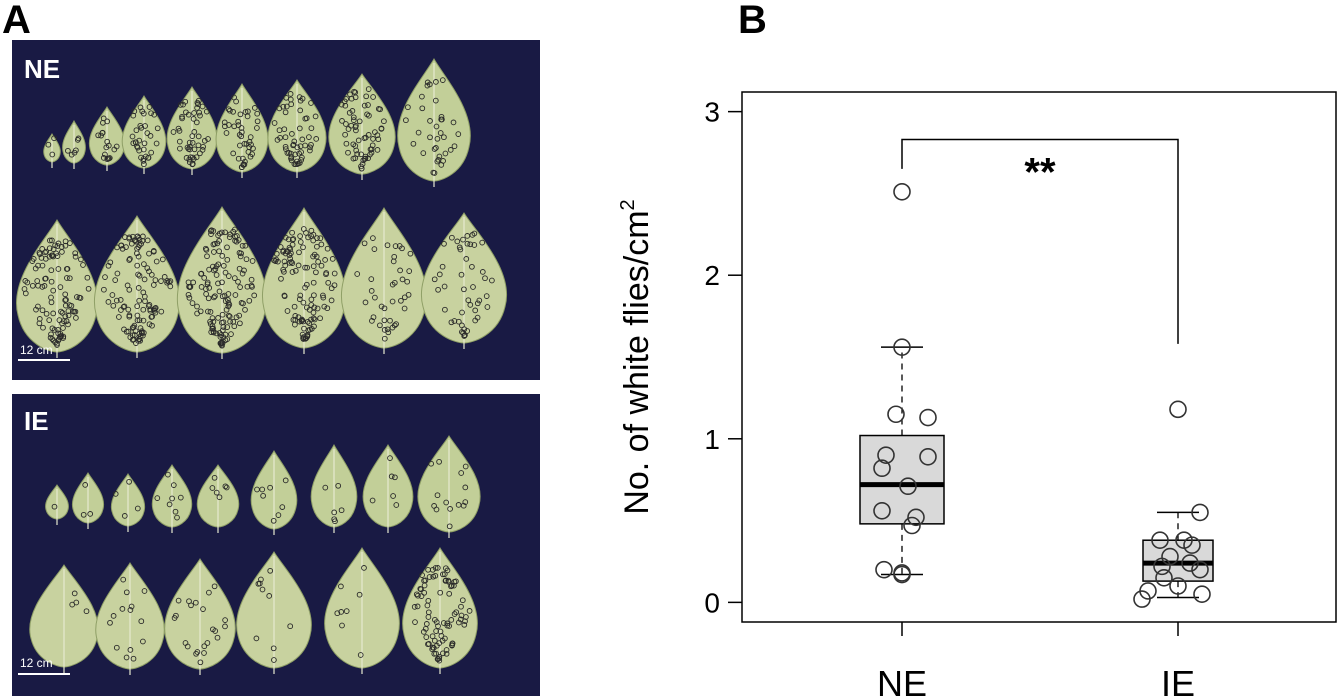 Image resolution: width=1340 pixels, height=700 pixels. What do you see at coordinates (1178, 681) in the screenshot?
I see `x-tick-label-ie: IE` at bounding box center [1178, 681].